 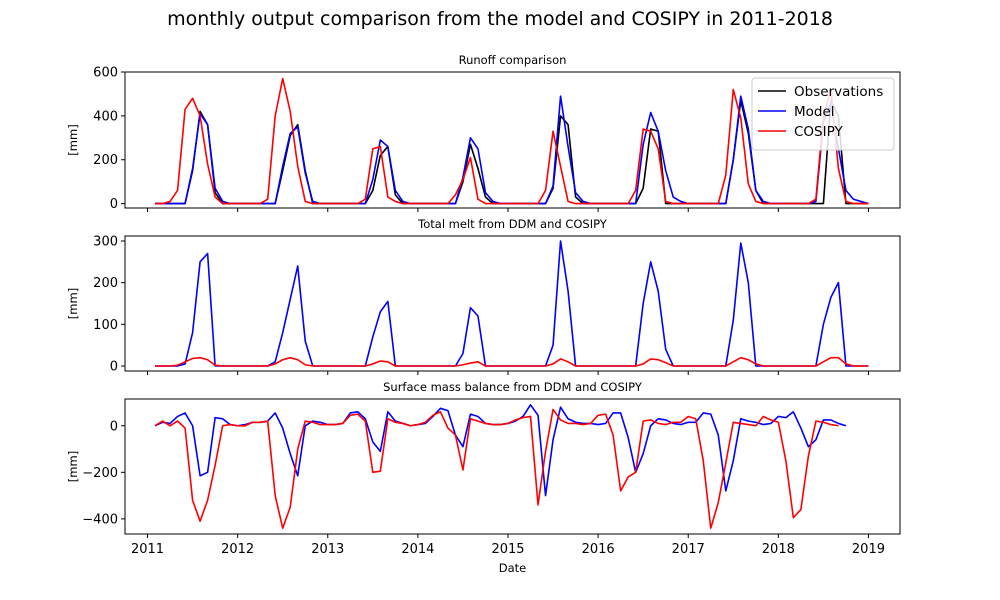 I want to click on total-melt-ytick-label: 300, so click(x=105, y=242).